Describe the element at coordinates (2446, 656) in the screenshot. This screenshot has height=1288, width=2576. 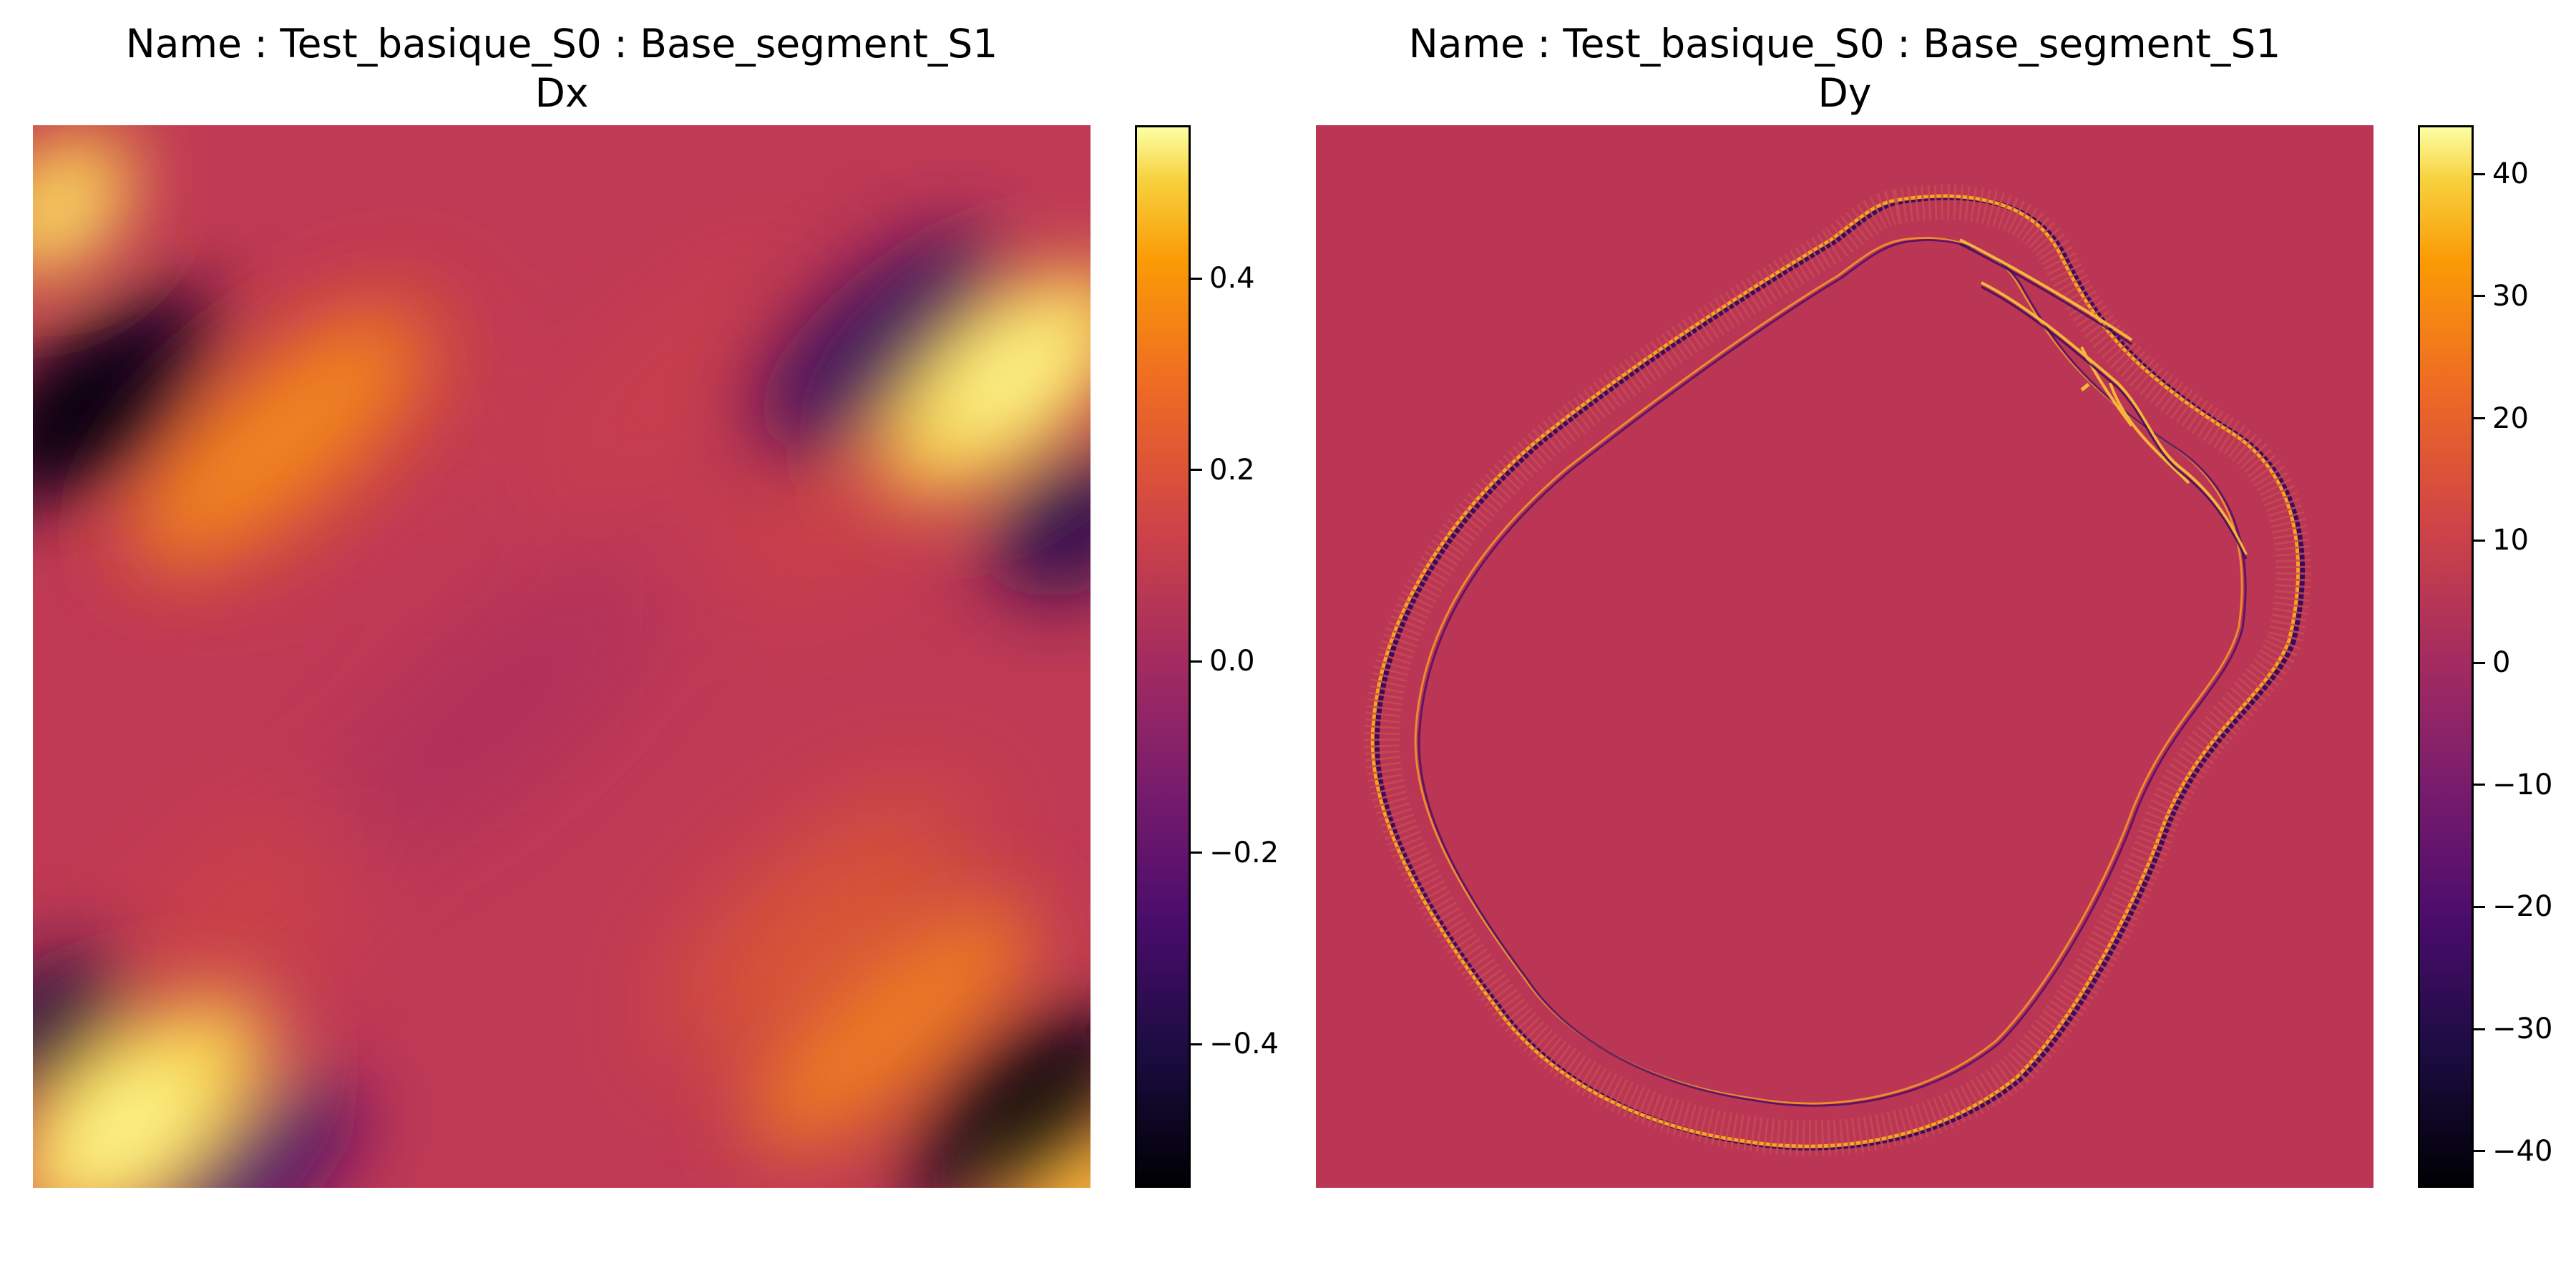
I see `dy-colorbar` at that location.